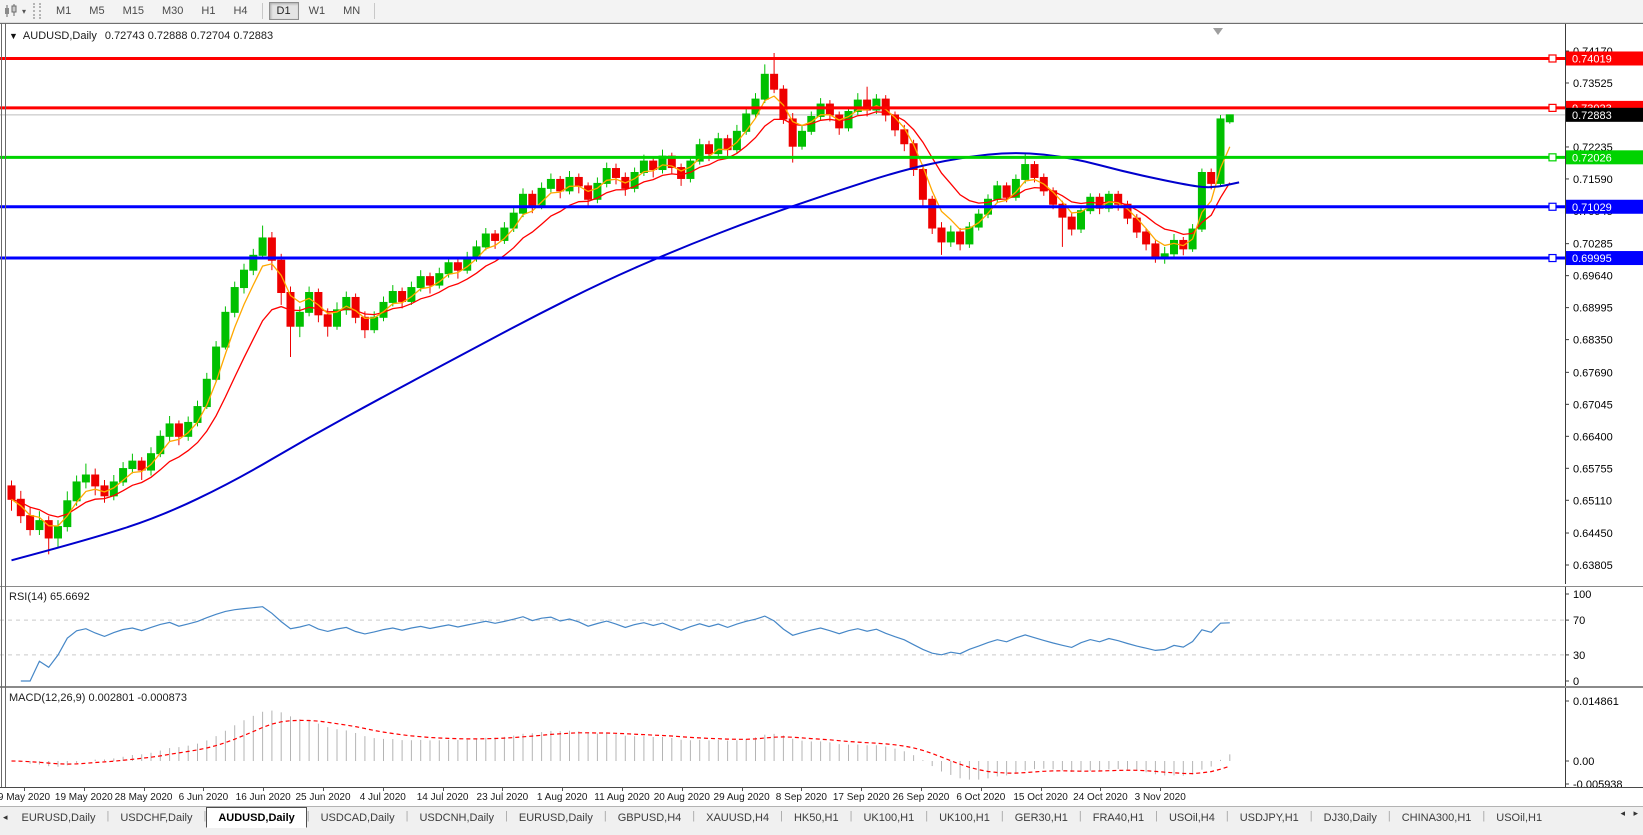  Describe the element at coordinates (24, 11) in the screenshot. I see `chevron-down-icon: ▾` at that location.